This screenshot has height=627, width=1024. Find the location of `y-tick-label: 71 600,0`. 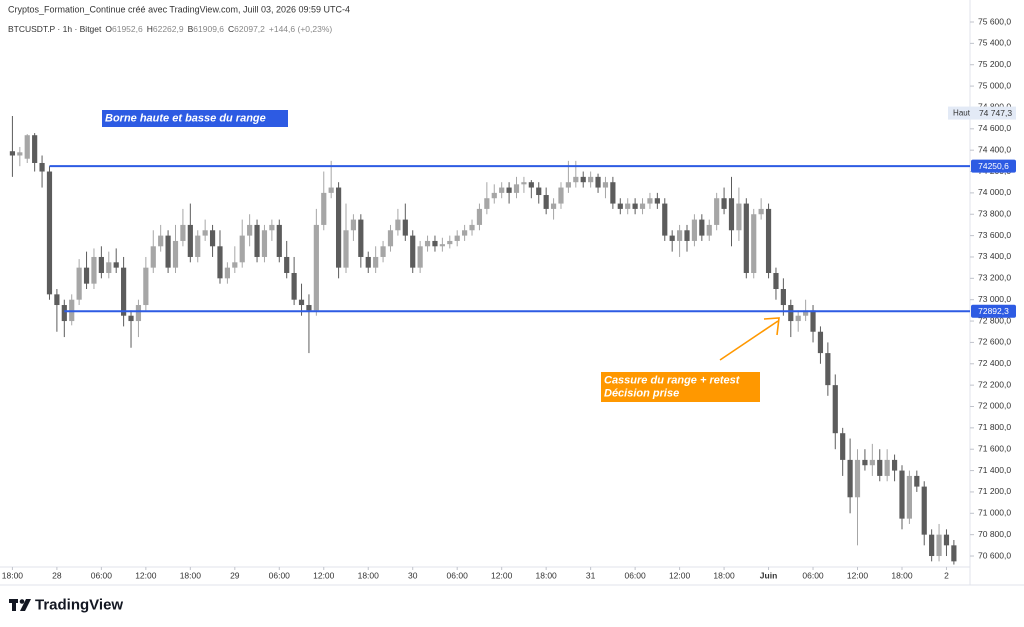

y-tick-label: 71 600,0 is located at coordinates (994, 448).